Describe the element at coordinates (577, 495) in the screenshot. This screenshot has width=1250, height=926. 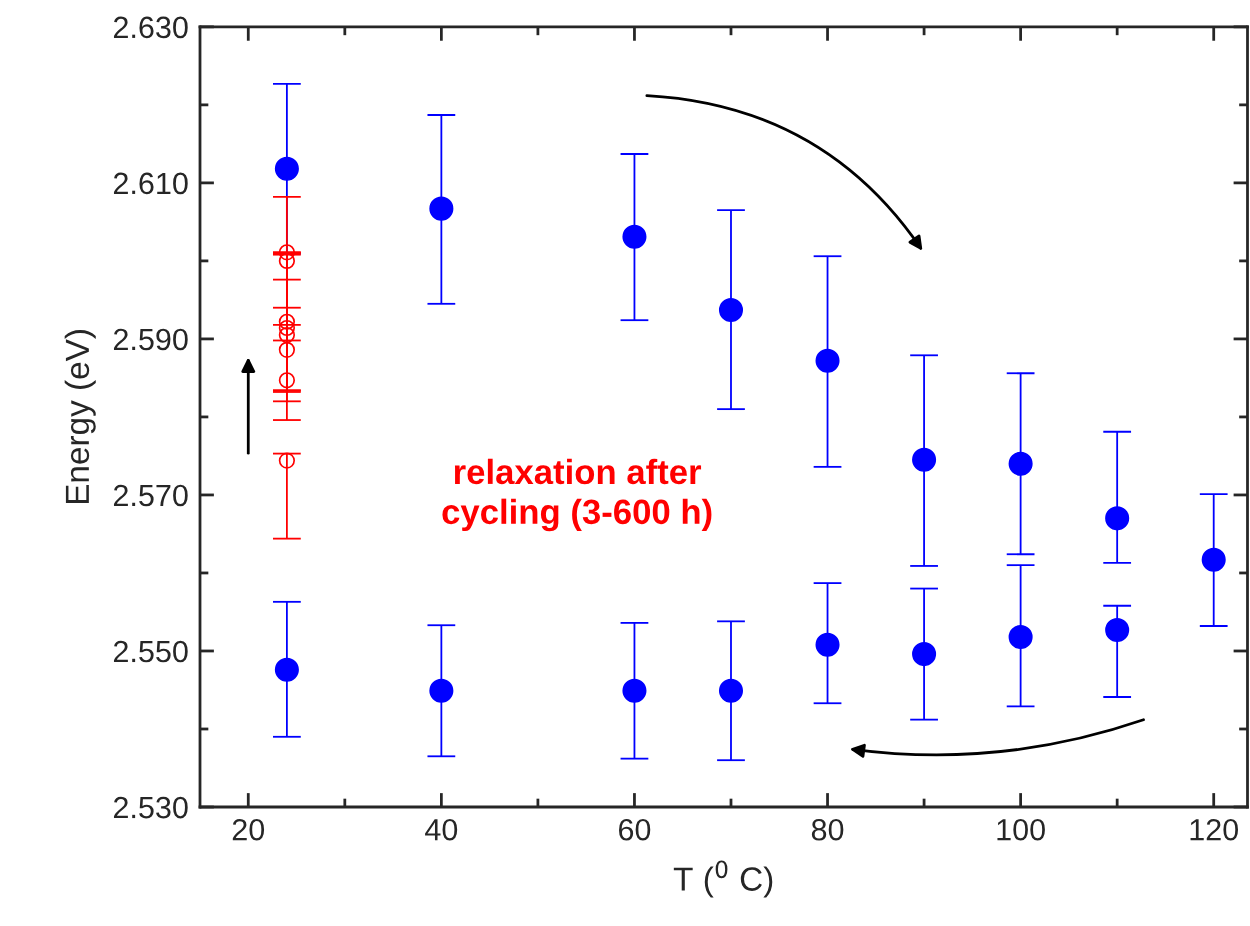
I see `annotation: relaxation after cycling (3-600 h)` at that location.